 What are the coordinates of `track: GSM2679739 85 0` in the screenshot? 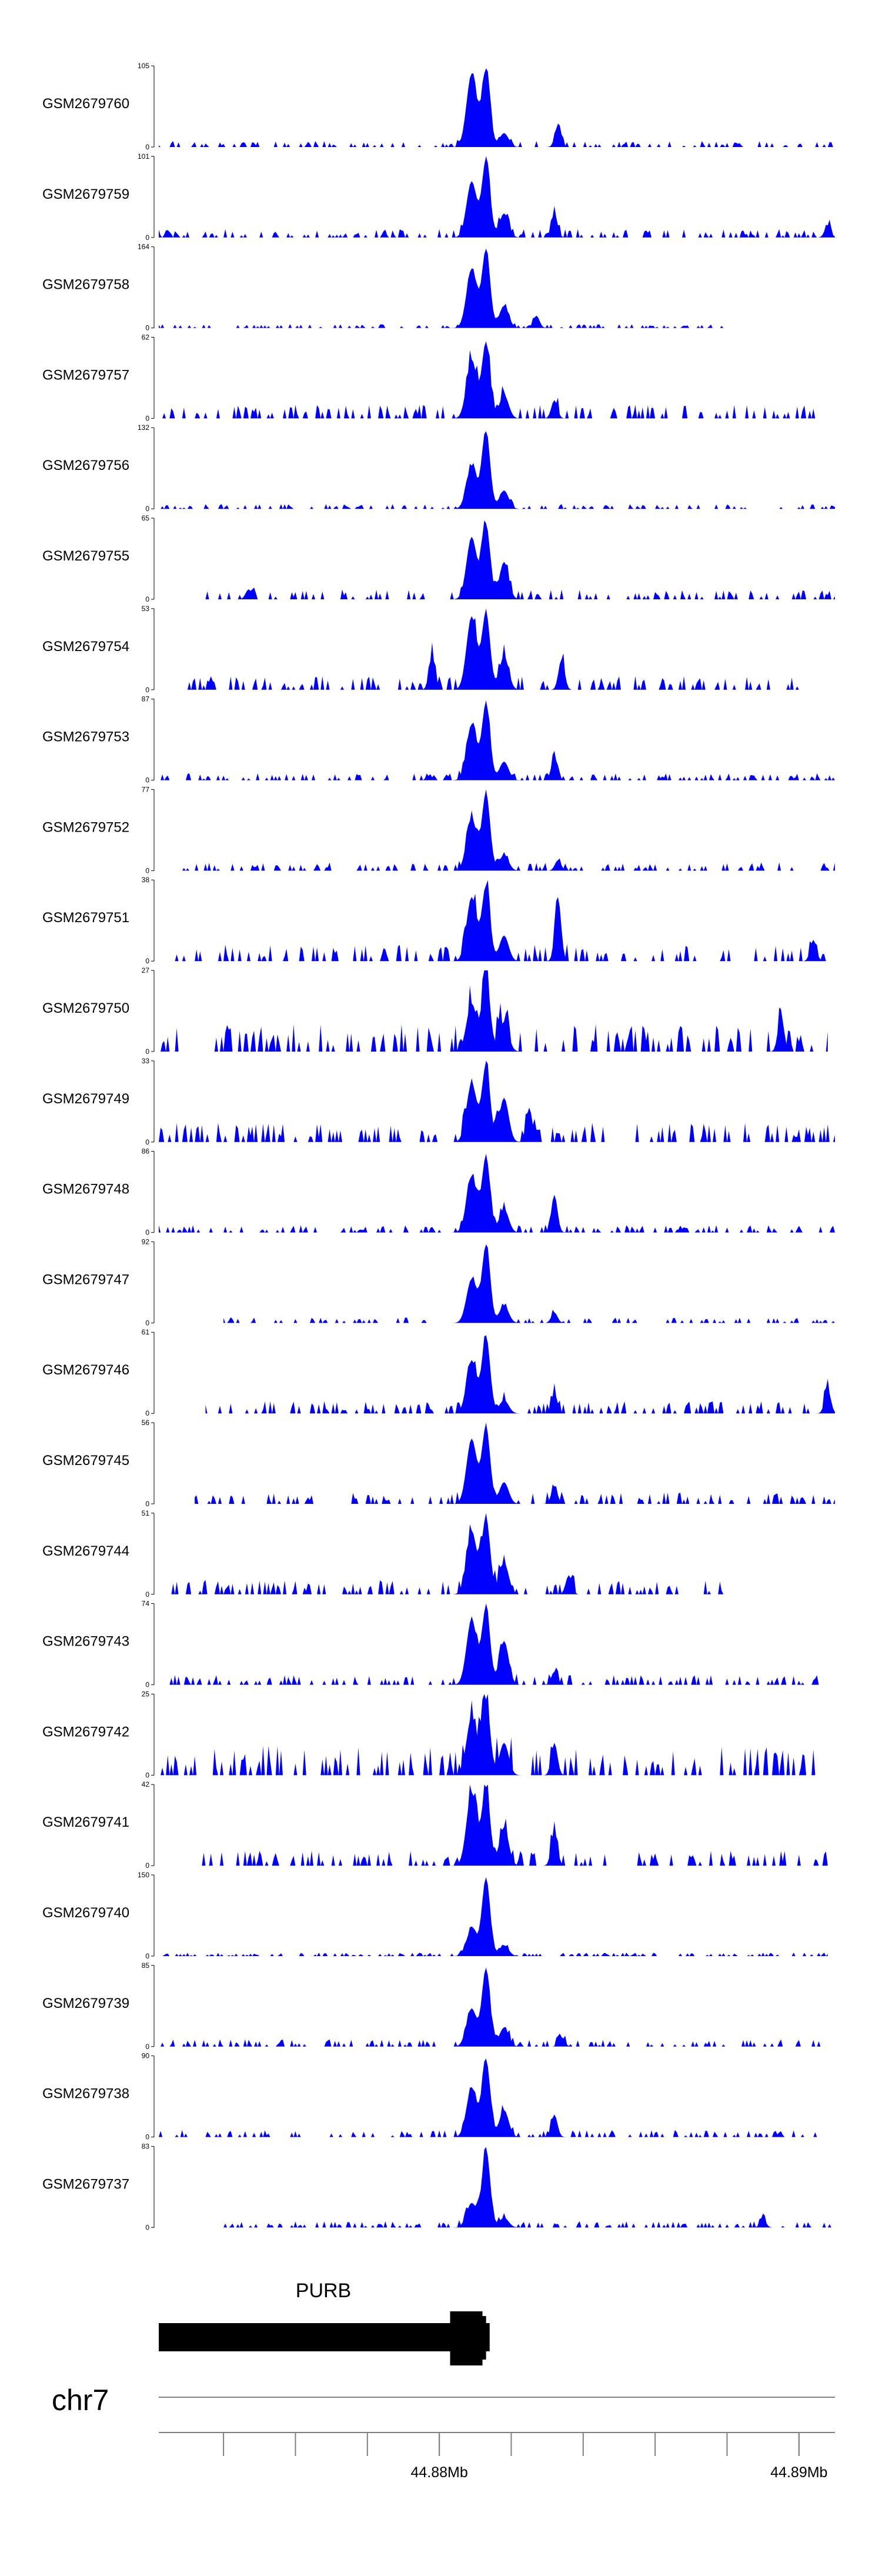 It's located at (435, 2006).